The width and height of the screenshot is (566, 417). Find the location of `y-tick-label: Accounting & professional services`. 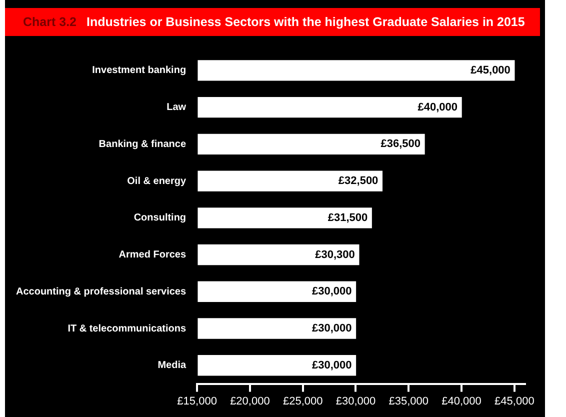

y-tick-label: Accounting & professional services is located at coordinates (101, 292).